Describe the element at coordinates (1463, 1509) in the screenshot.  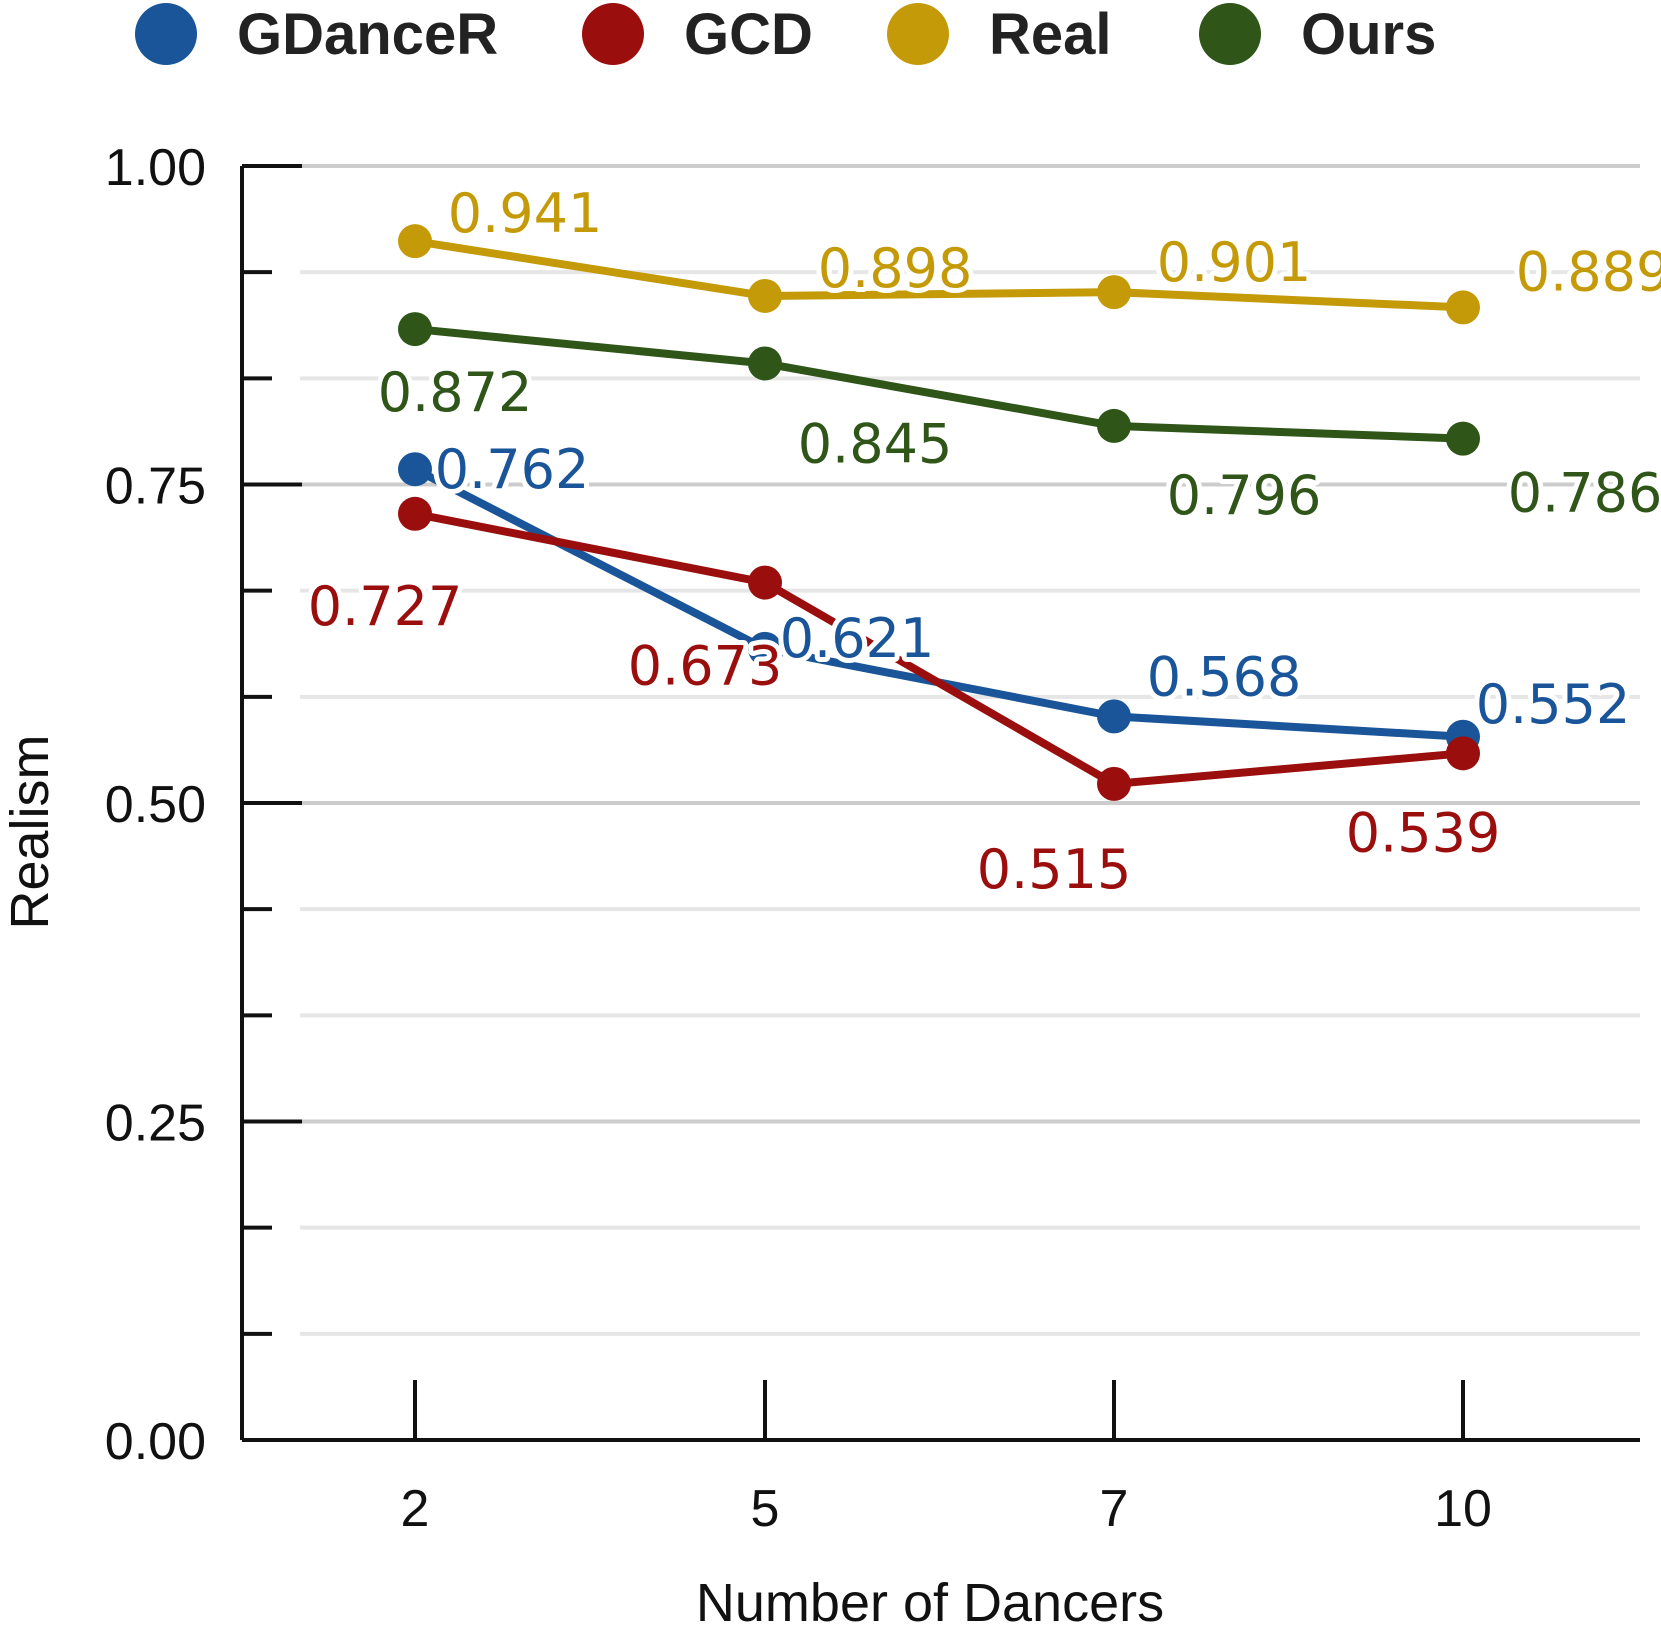
I see `x-tick-label: 10` at that location.